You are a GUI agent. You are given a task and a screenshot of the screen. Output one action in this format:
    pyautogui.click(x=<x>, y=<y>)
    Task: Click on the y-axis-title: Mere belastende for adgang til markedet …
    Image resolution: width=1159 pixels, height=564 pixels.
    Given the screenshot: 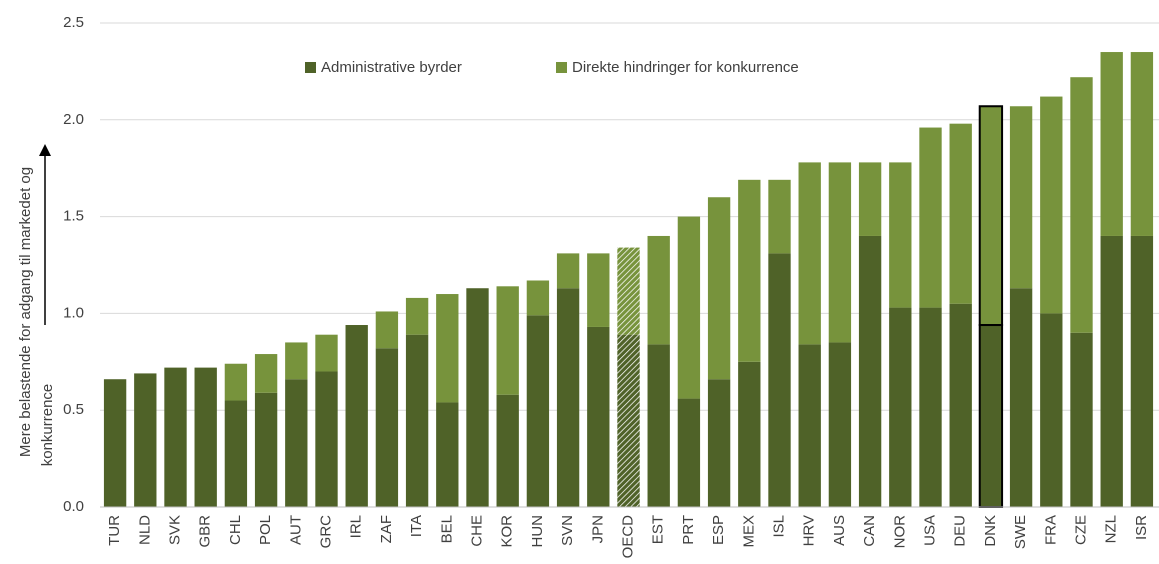 What is the action you would take?
    pyautogui.click(x=36, y=316)
    